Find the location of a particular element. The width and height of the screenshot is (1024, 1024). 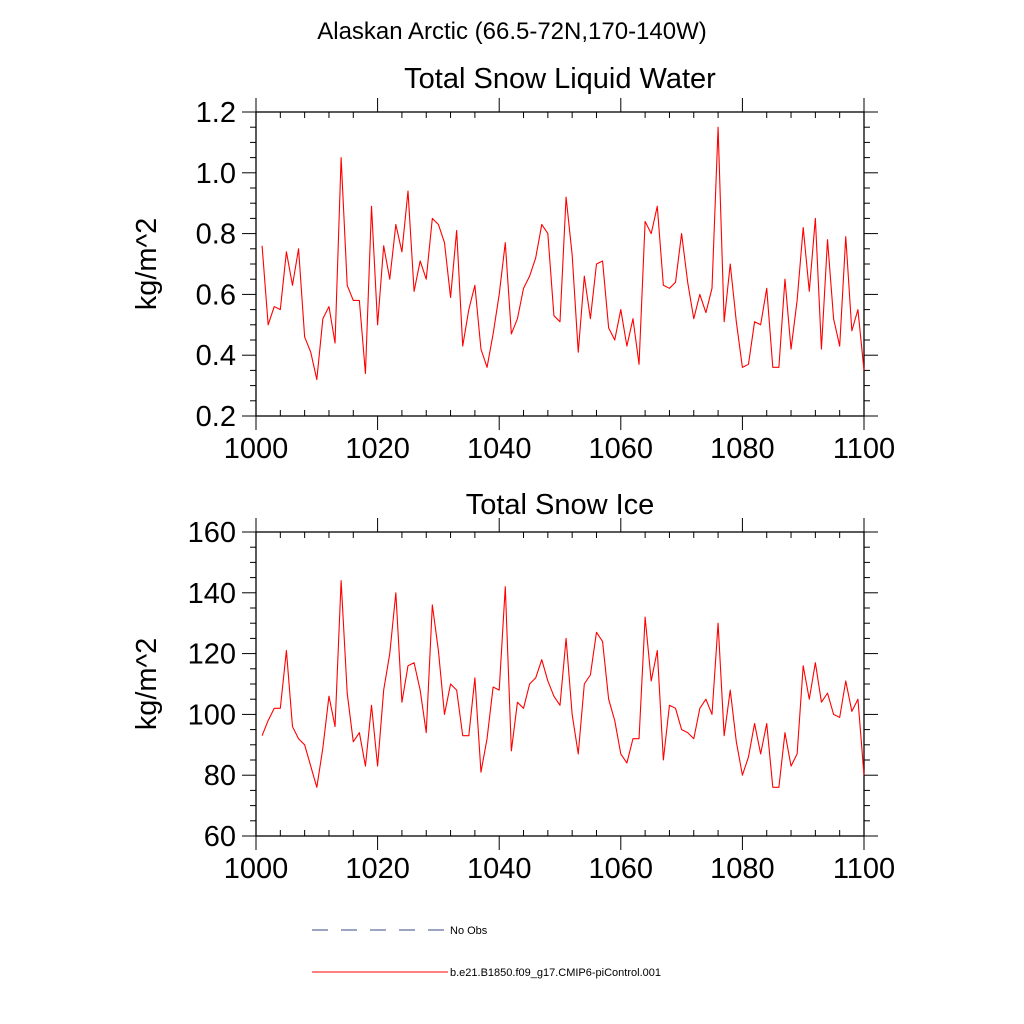

y-tick-label: 0.8 is located at coordinates (216, 235).